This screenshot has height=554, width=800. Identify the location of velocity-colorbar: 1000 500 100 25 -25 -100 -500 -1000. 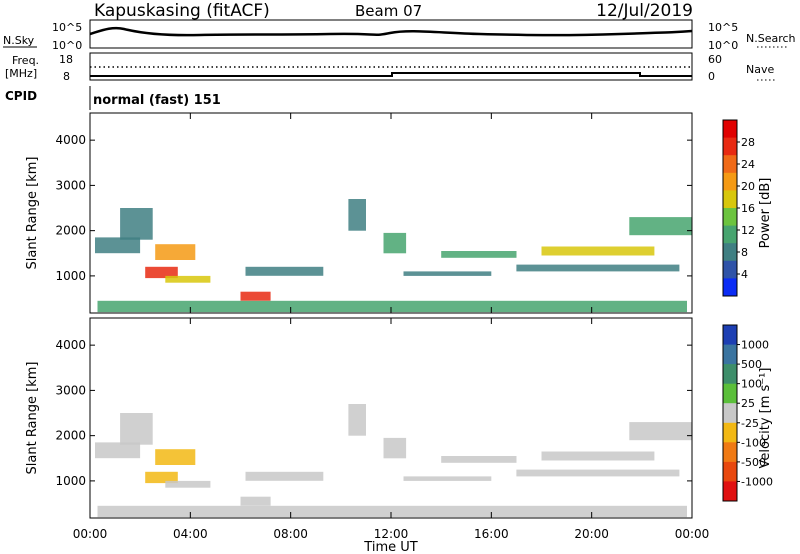
(747, 413).